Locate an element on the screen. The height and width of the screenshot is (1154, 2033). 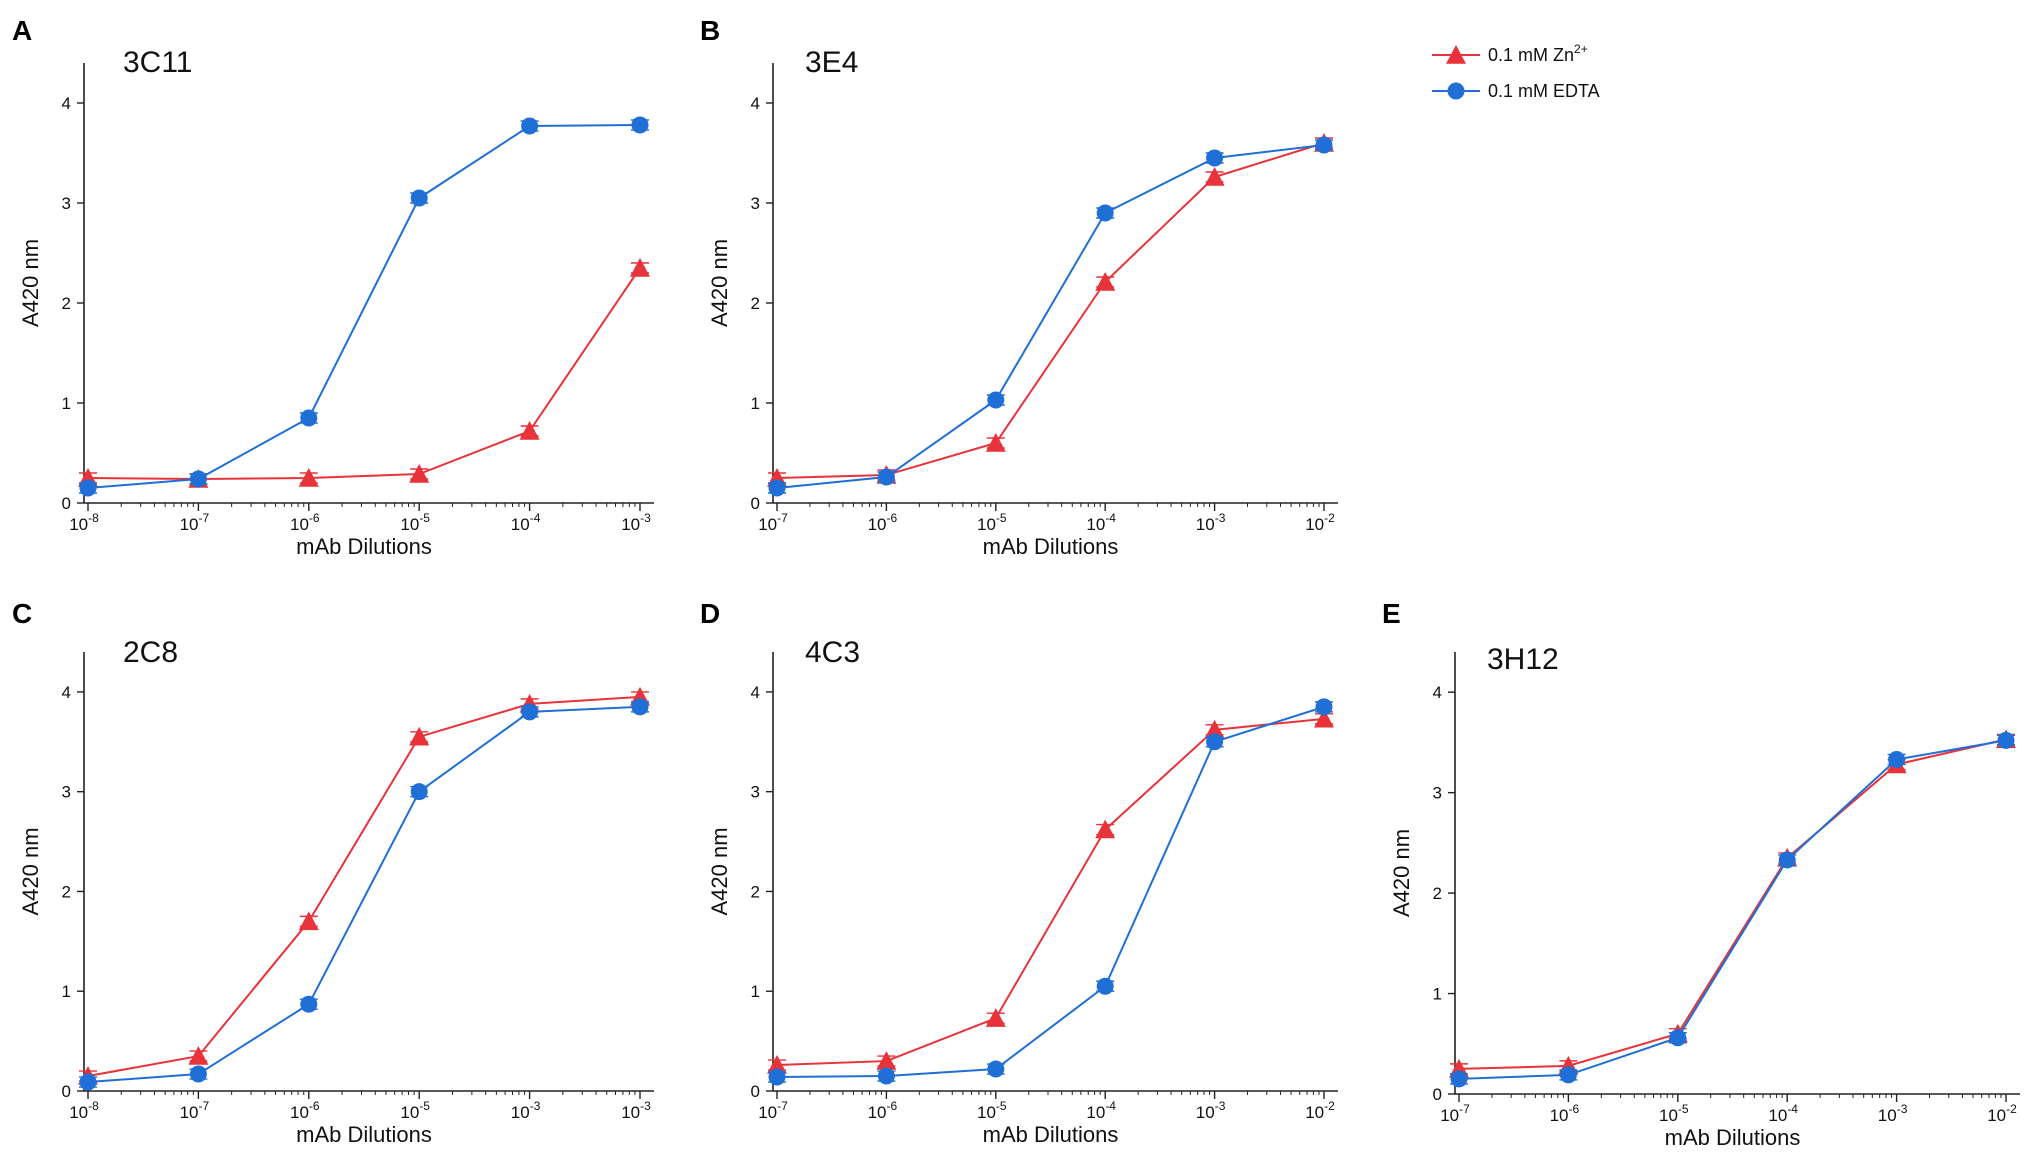
chart-title: 3E4 is located at coordinates (831, 62).